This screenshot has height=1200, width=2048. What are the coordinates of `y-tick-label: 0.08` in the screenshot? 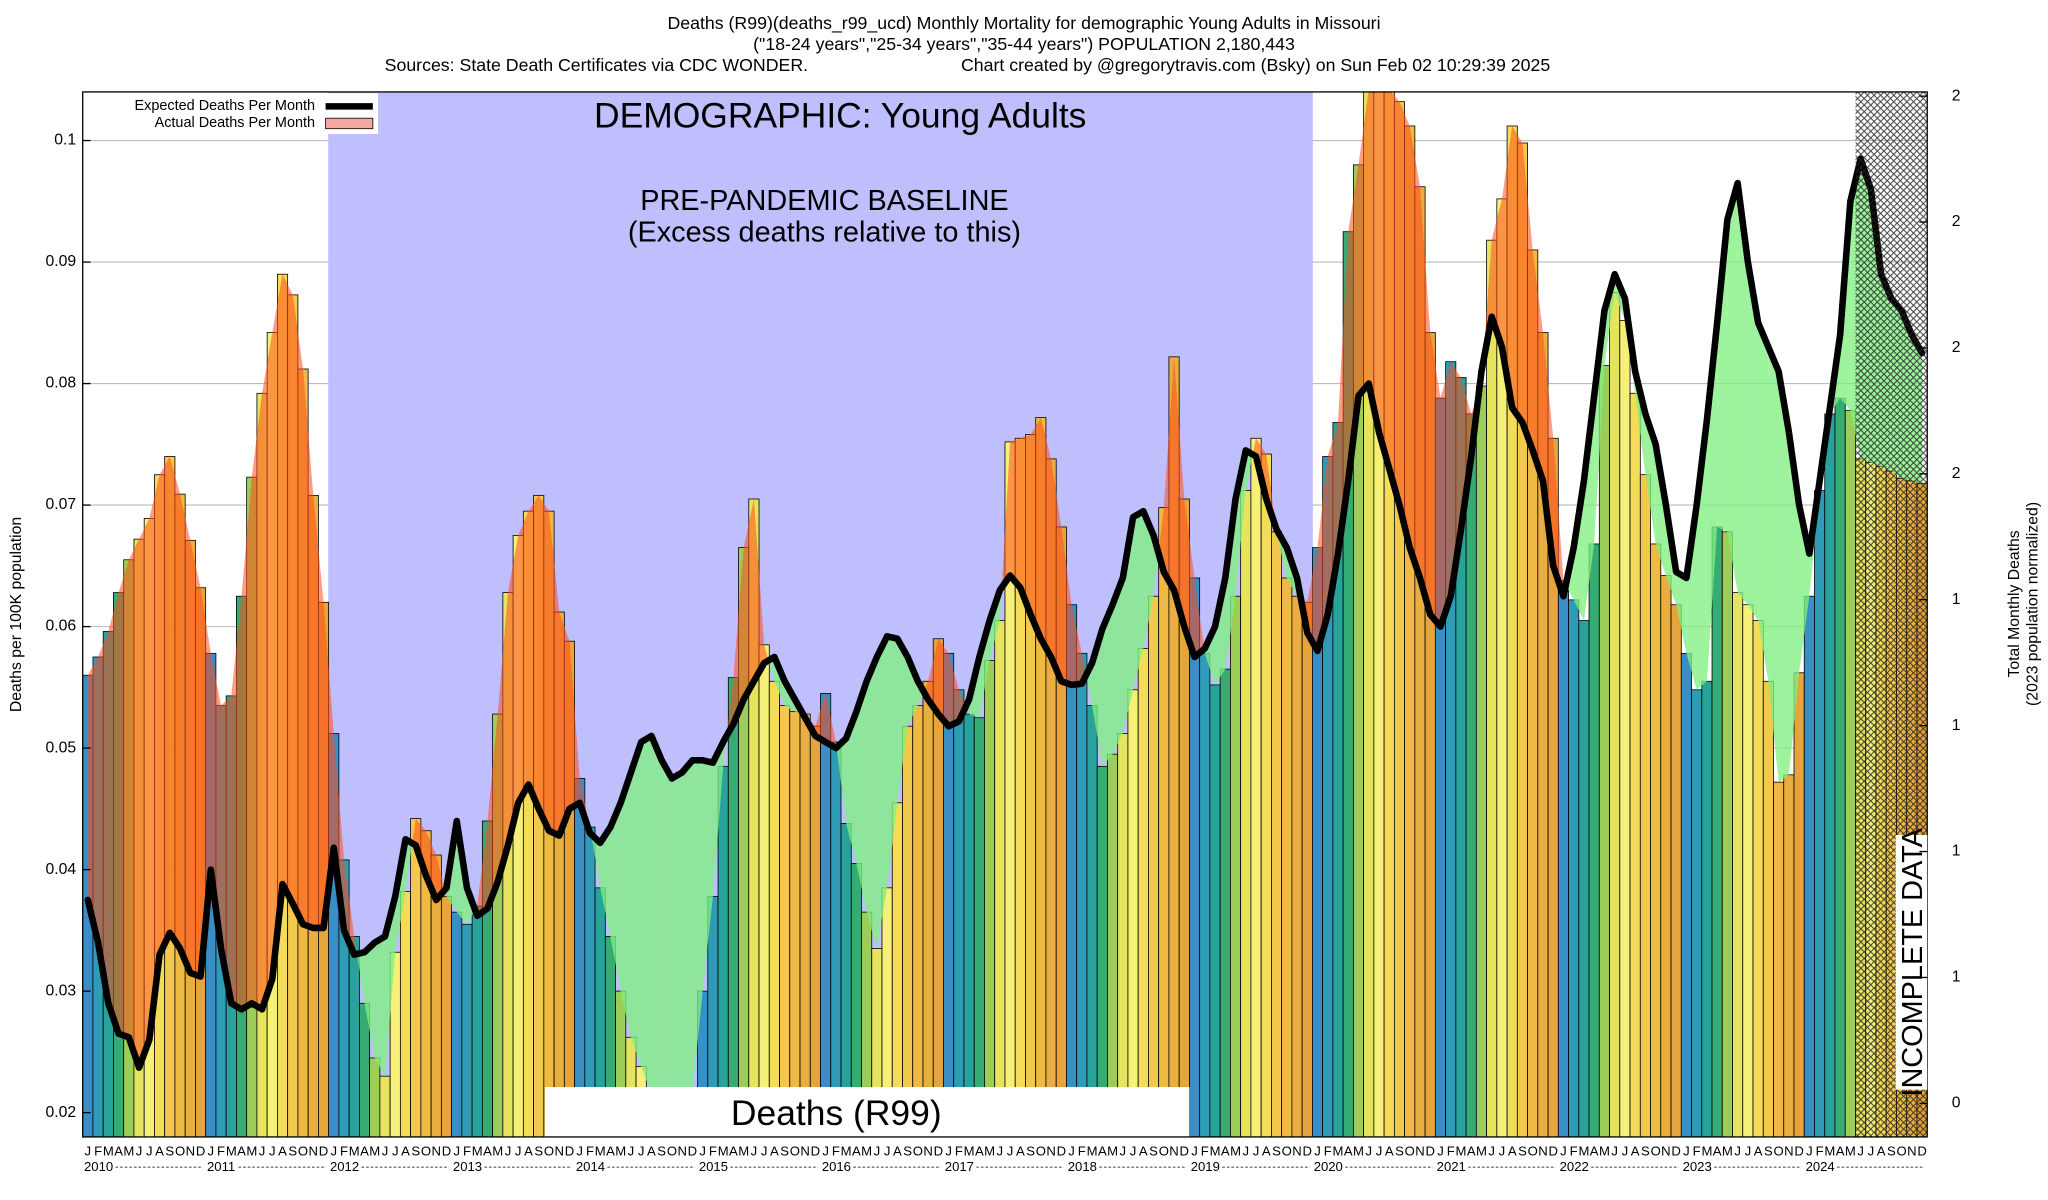 It's located at (60, 383).